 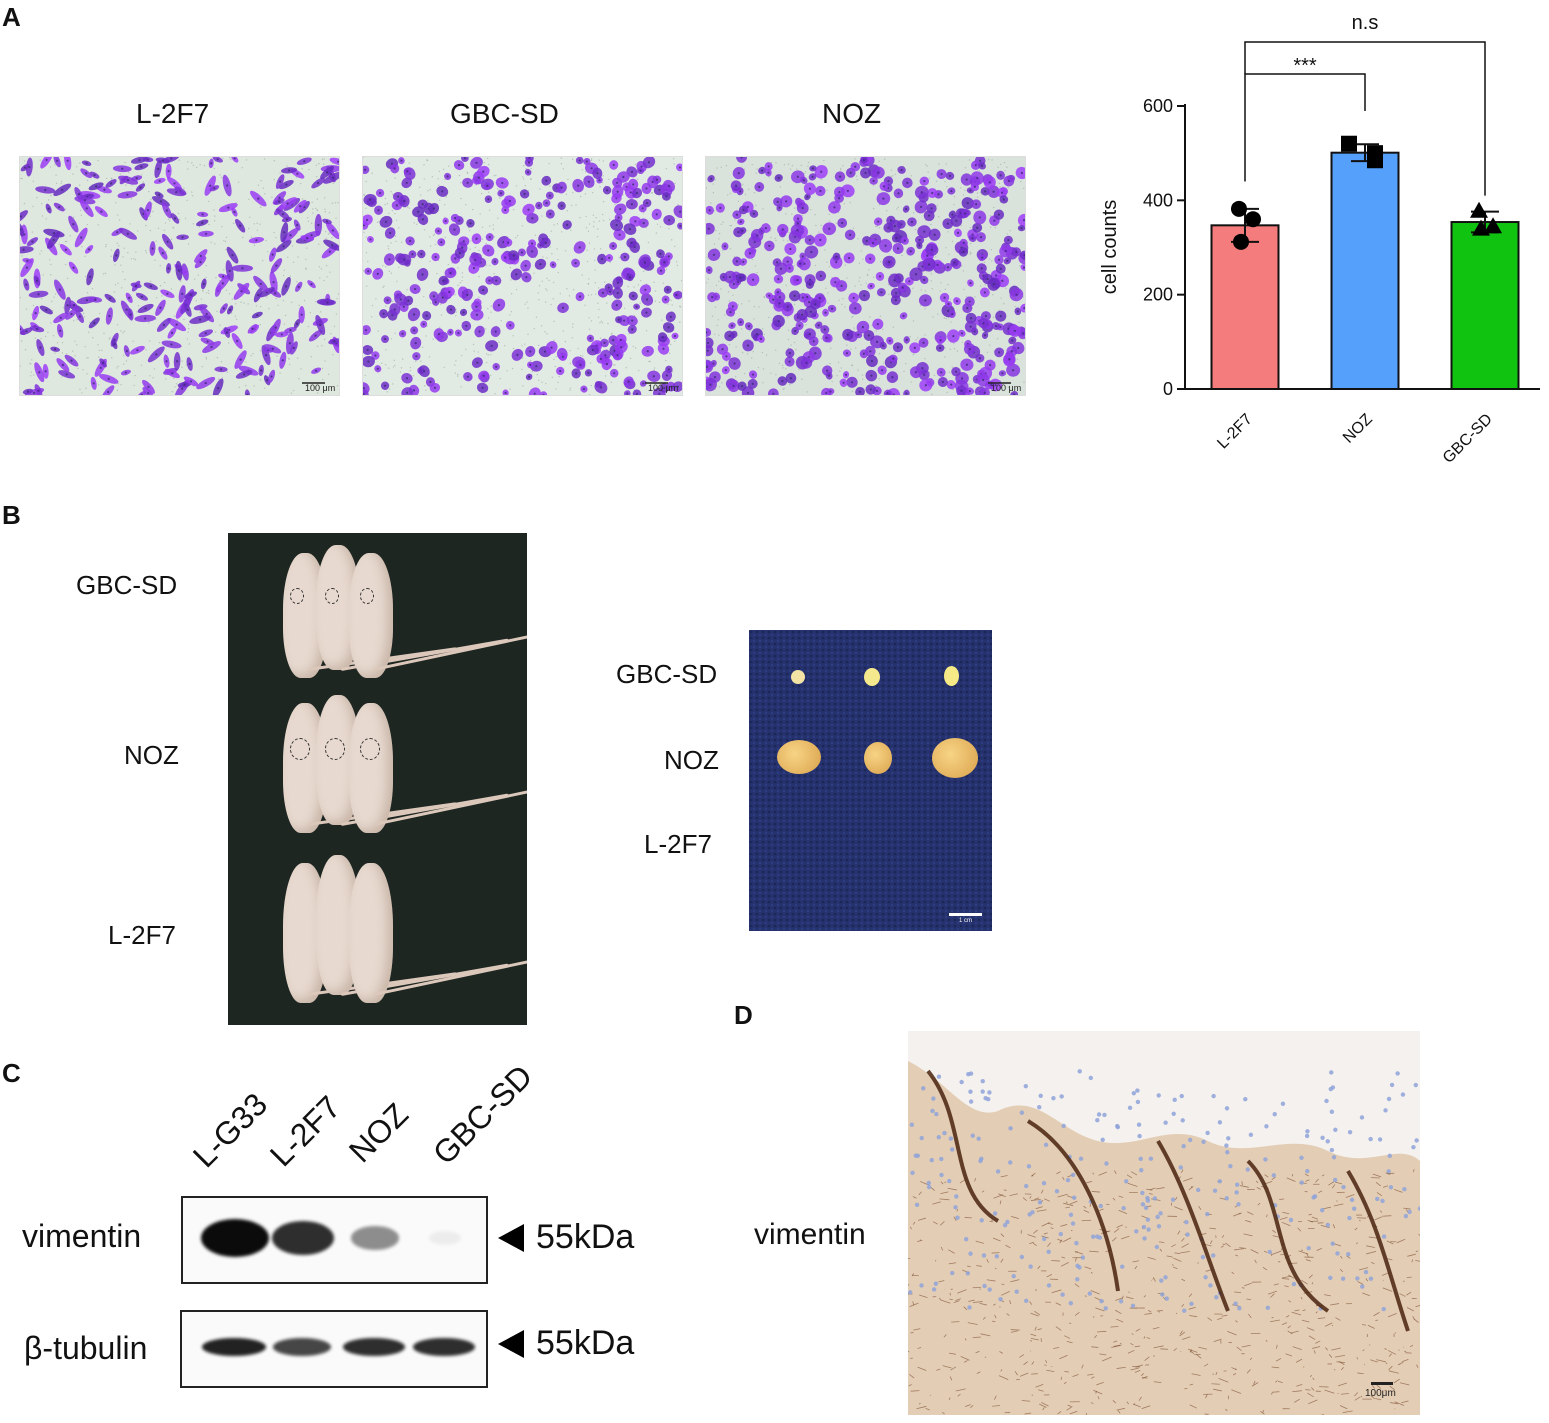 What do you see at coordinates (11, 1073) in the screenshot?
I see `panel-letter-c: C` at bounding box center [11, 1073].